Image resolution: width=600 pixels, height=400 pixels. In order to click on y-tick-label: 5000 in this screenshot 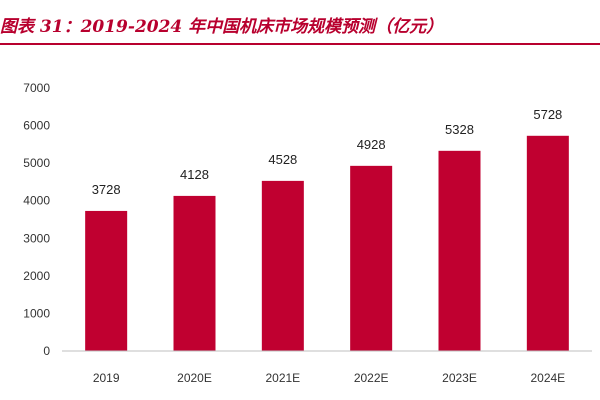, I will do `click(36, 163)`.